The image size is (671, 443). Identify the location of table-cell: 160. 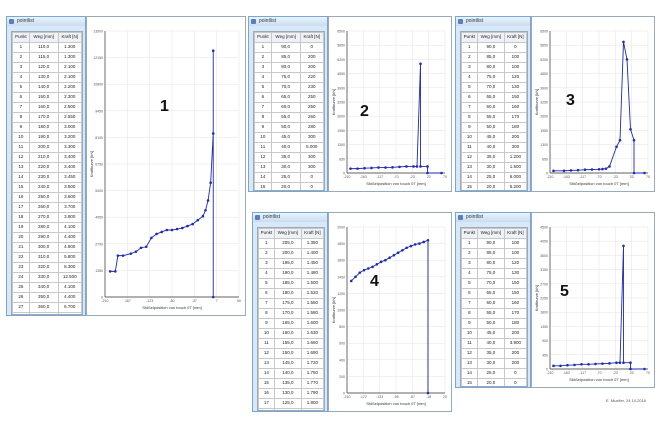
(515, 107).